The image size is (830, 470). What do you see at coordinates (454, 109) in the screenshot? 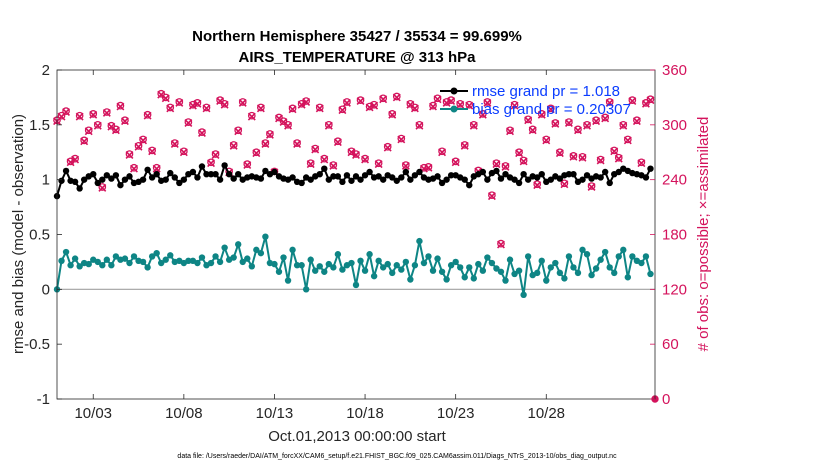
I see `legend-bias-marker` at bounding box center [454, 109].